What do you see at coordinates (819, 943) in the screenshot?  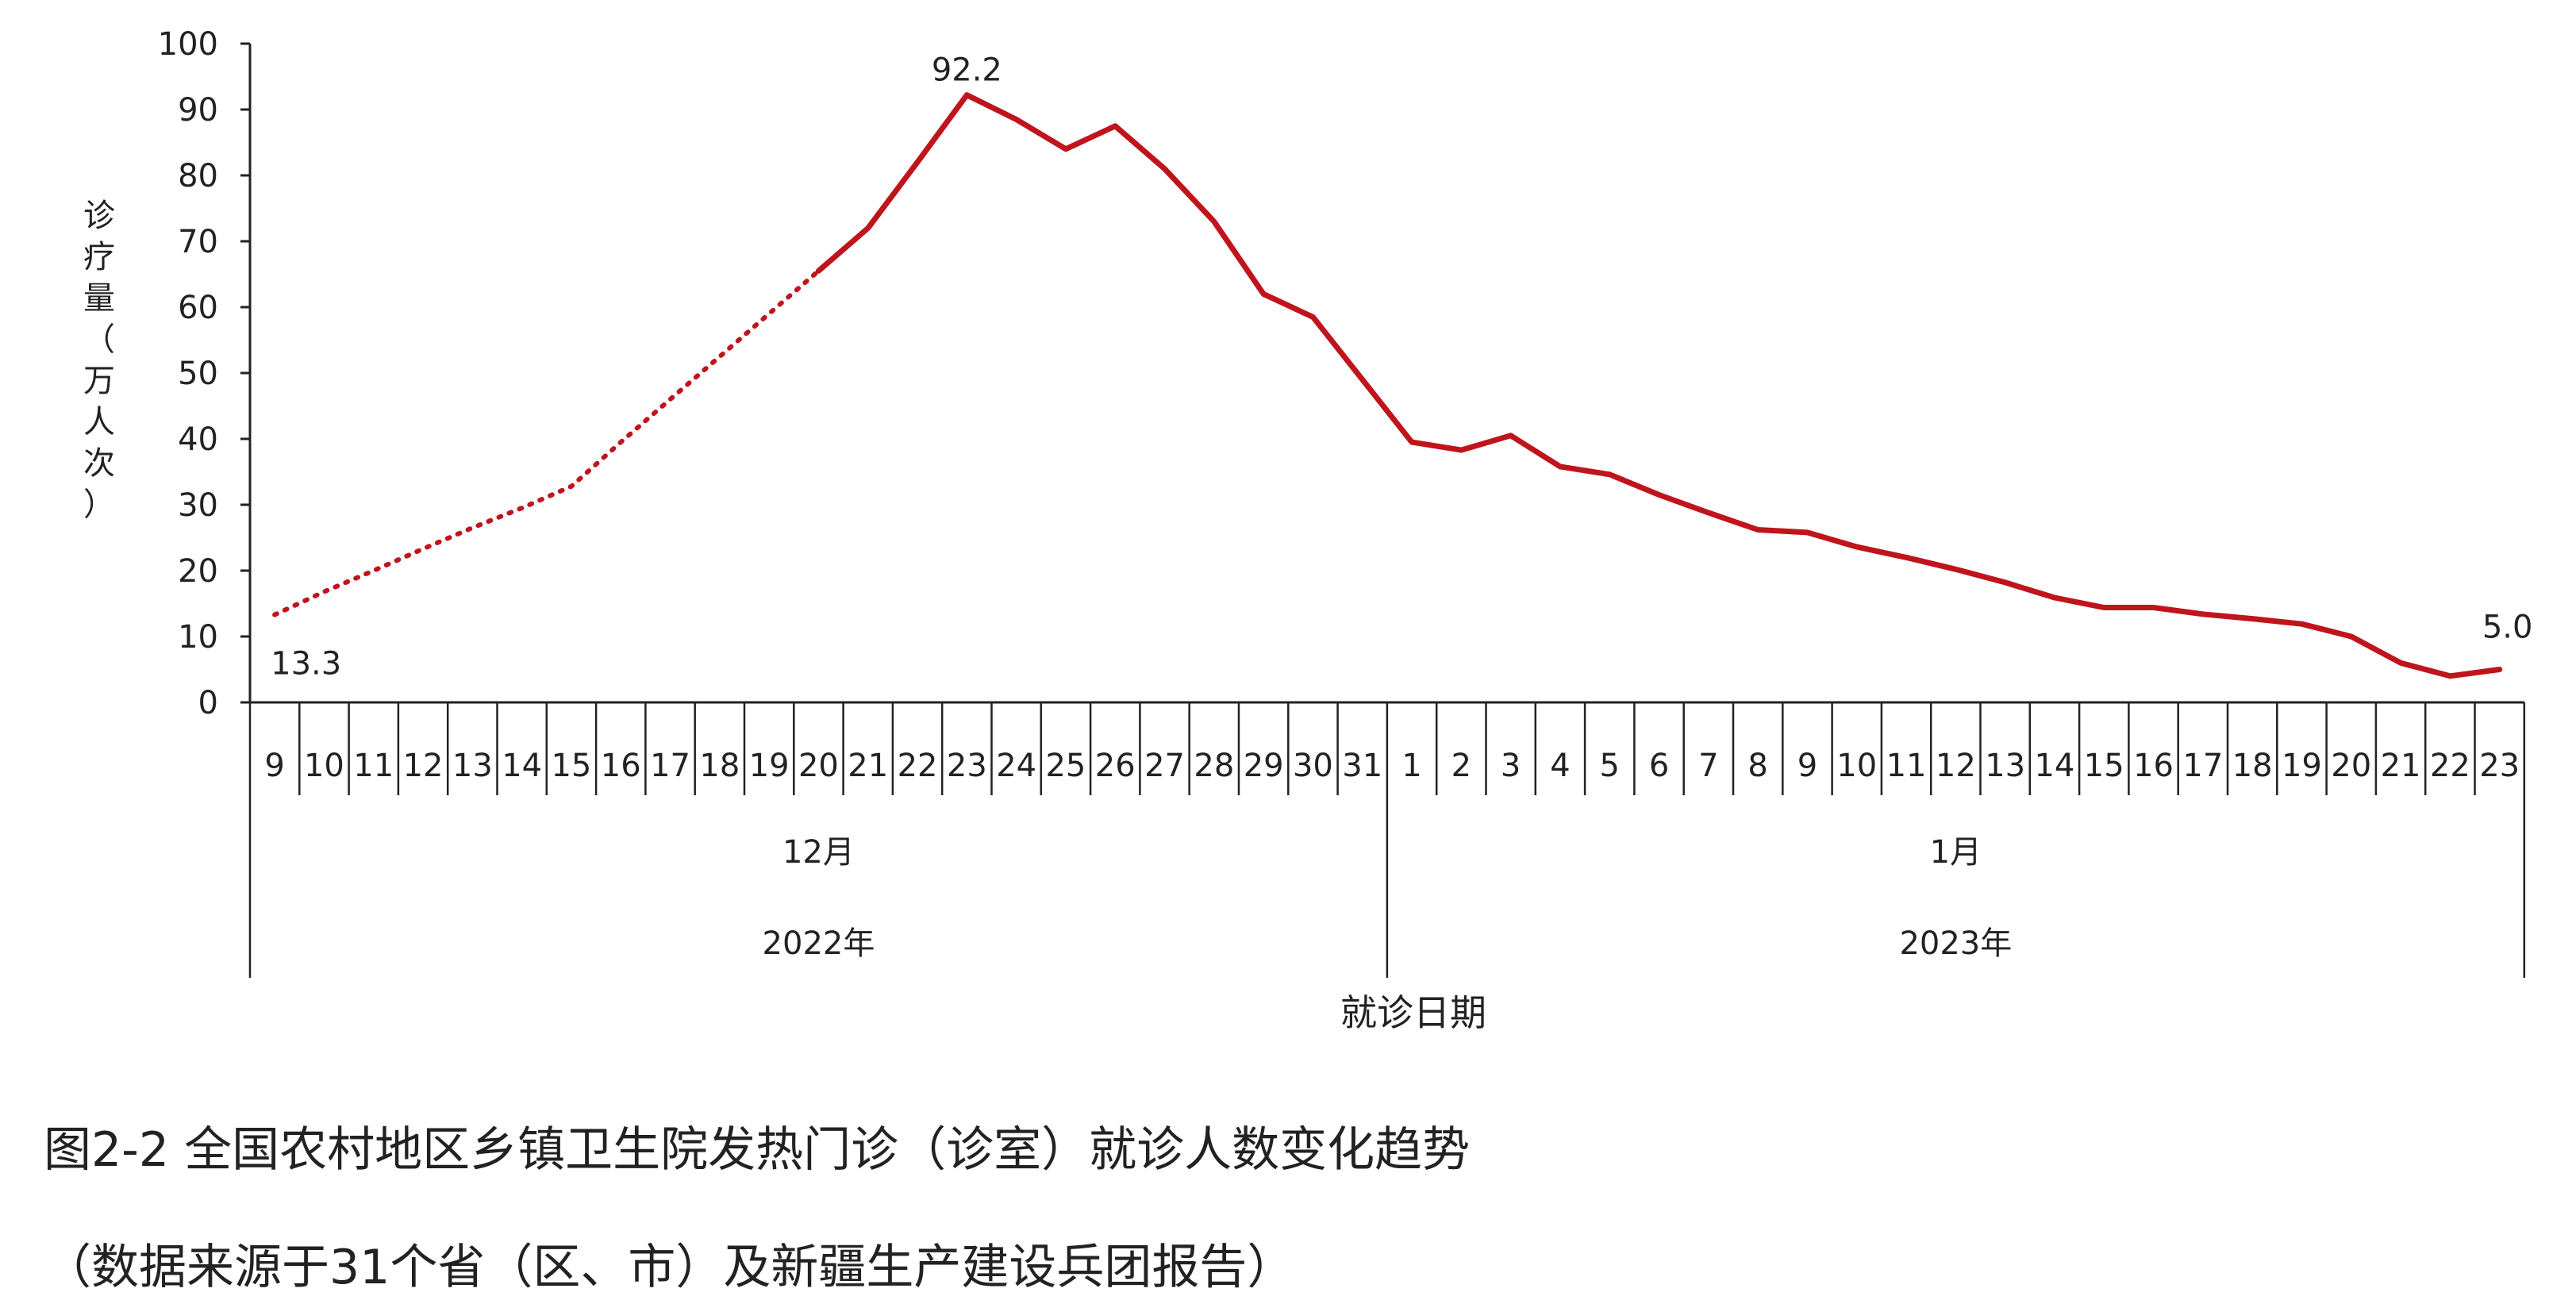 I see `year-label: 2022年` at bounding box center [819, 943].